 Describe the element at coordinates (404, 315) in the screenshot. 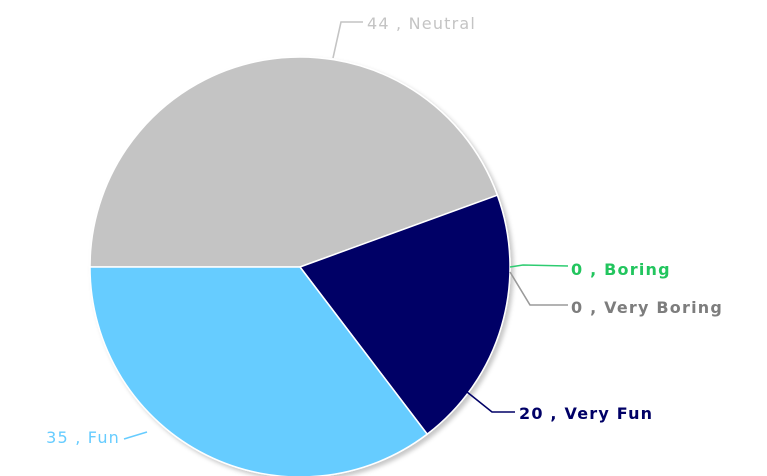

I see `pie-slice-very-fun` at that location.